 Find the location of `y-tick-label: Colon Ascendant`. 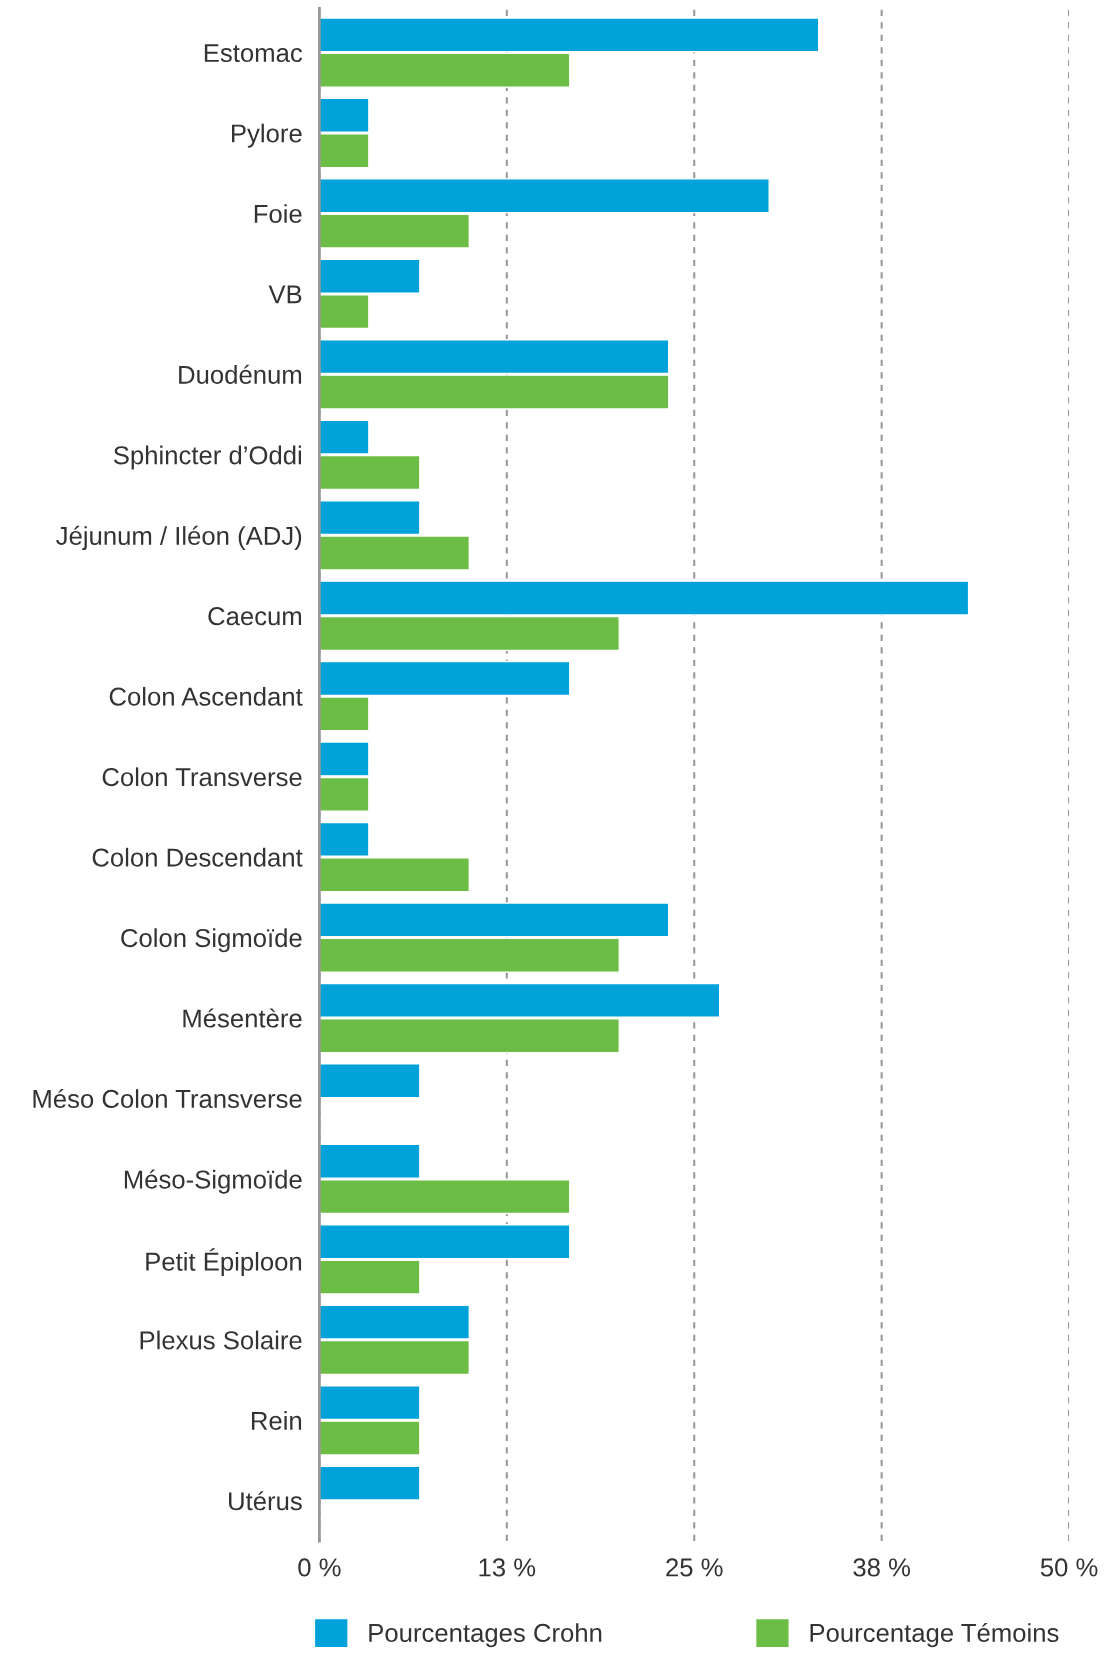

y-tick-label: Colon Ascendant is located at coordinates (206, 696).